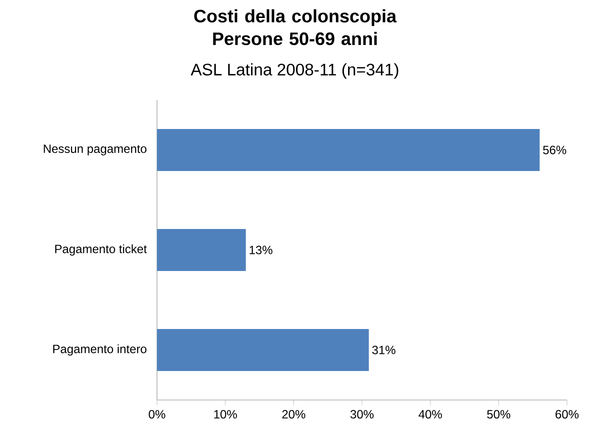  What do you see at coordinates (567, 414) in the screenshot?
I see `x-tick-label: 60%` at bounding box center [567, 414].